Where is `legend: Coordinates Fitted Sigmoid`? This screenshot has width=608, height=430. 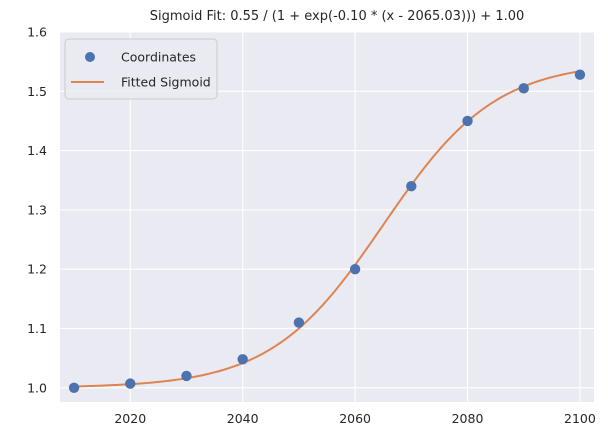
legend: Coordinates Fitted Sigmoid is located at coordinates (141, 69).